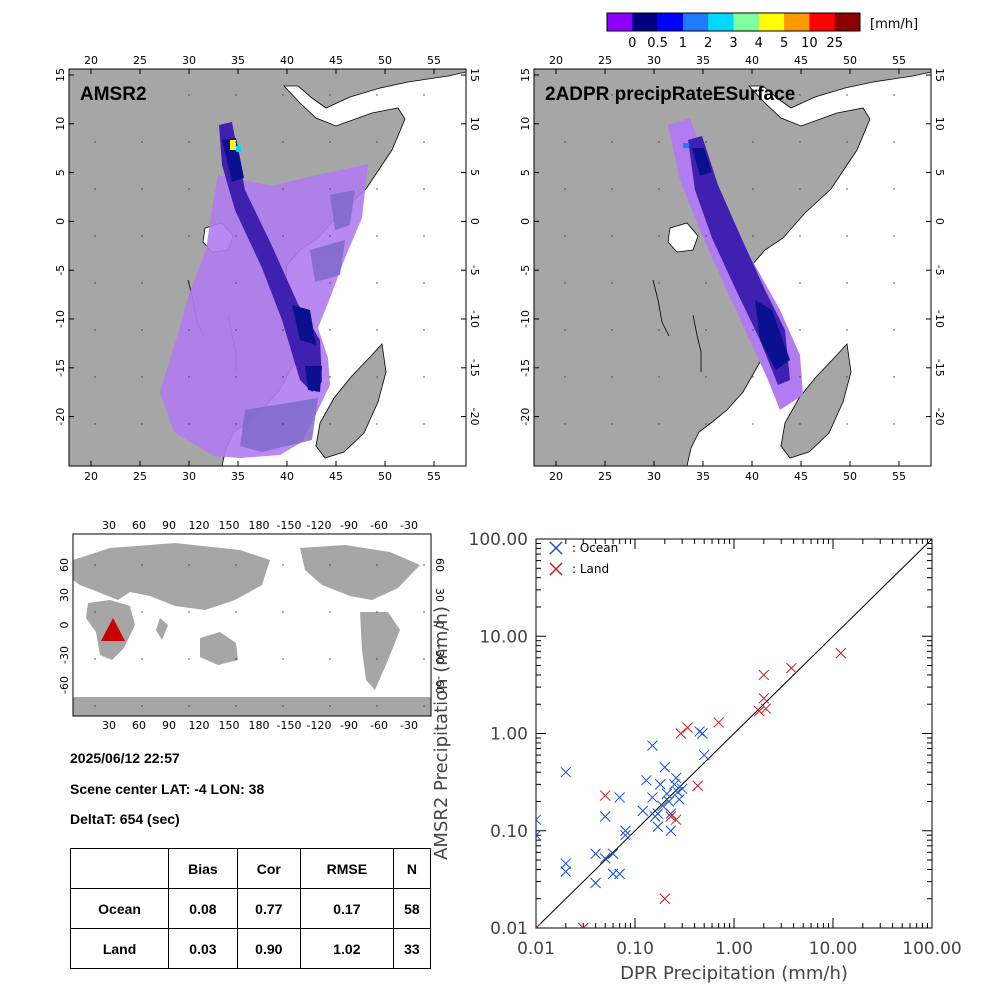  I want to click on lon-tick-label: 35, so click(238, 60).